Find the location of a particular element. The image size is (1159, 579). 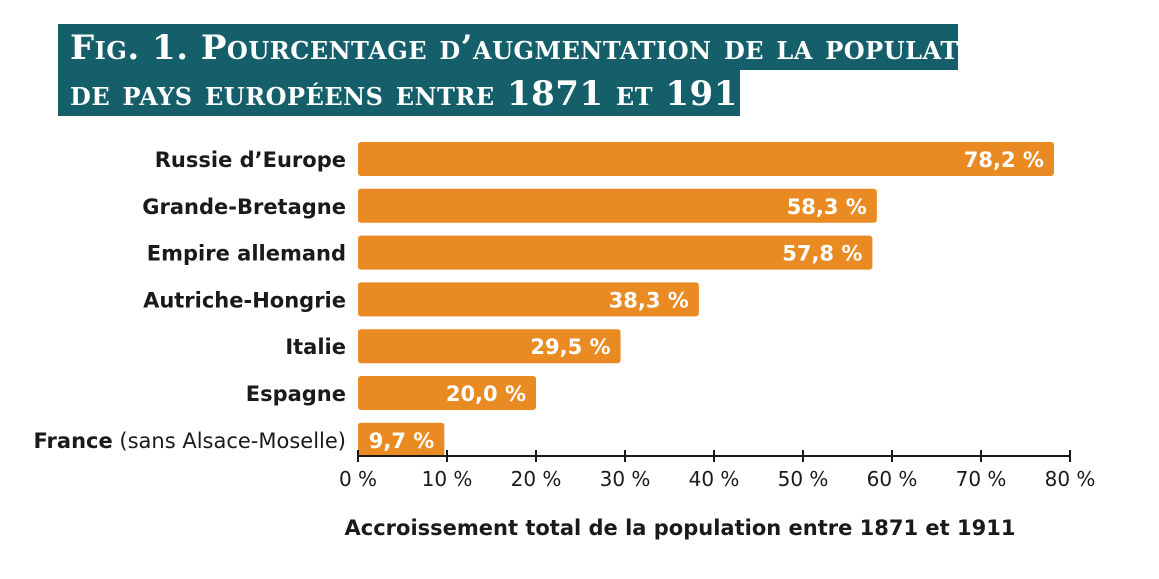

x-tick-label: 70 % is located at coordinates (981, 479).